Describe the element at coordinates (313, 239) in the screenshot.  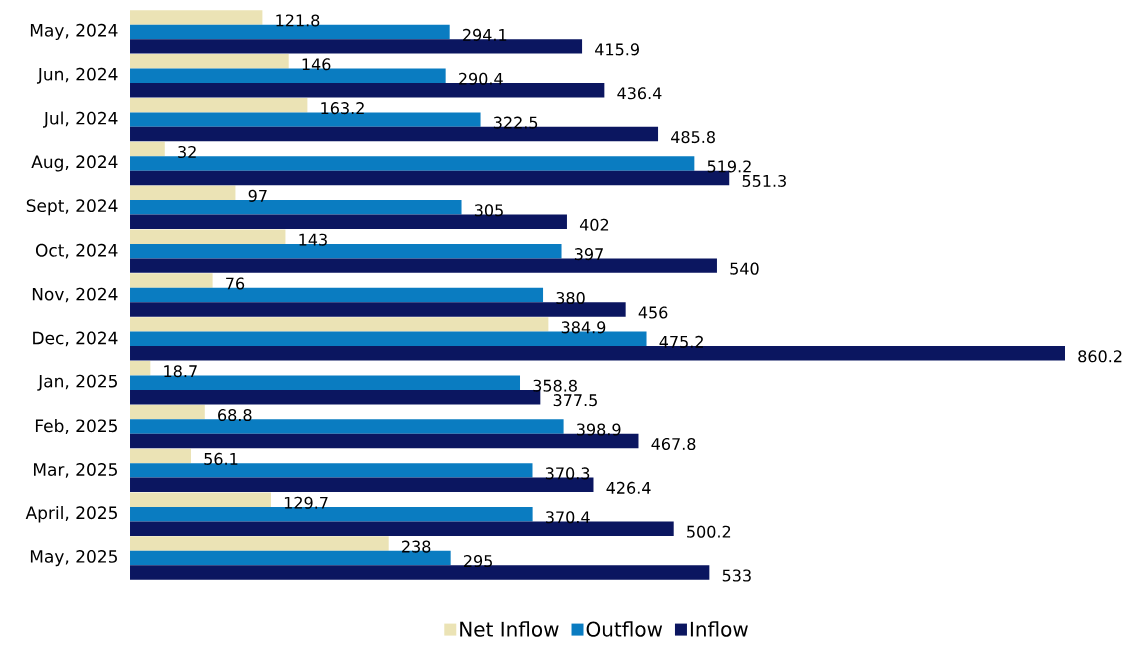
I see `data-label: 143` at that location.